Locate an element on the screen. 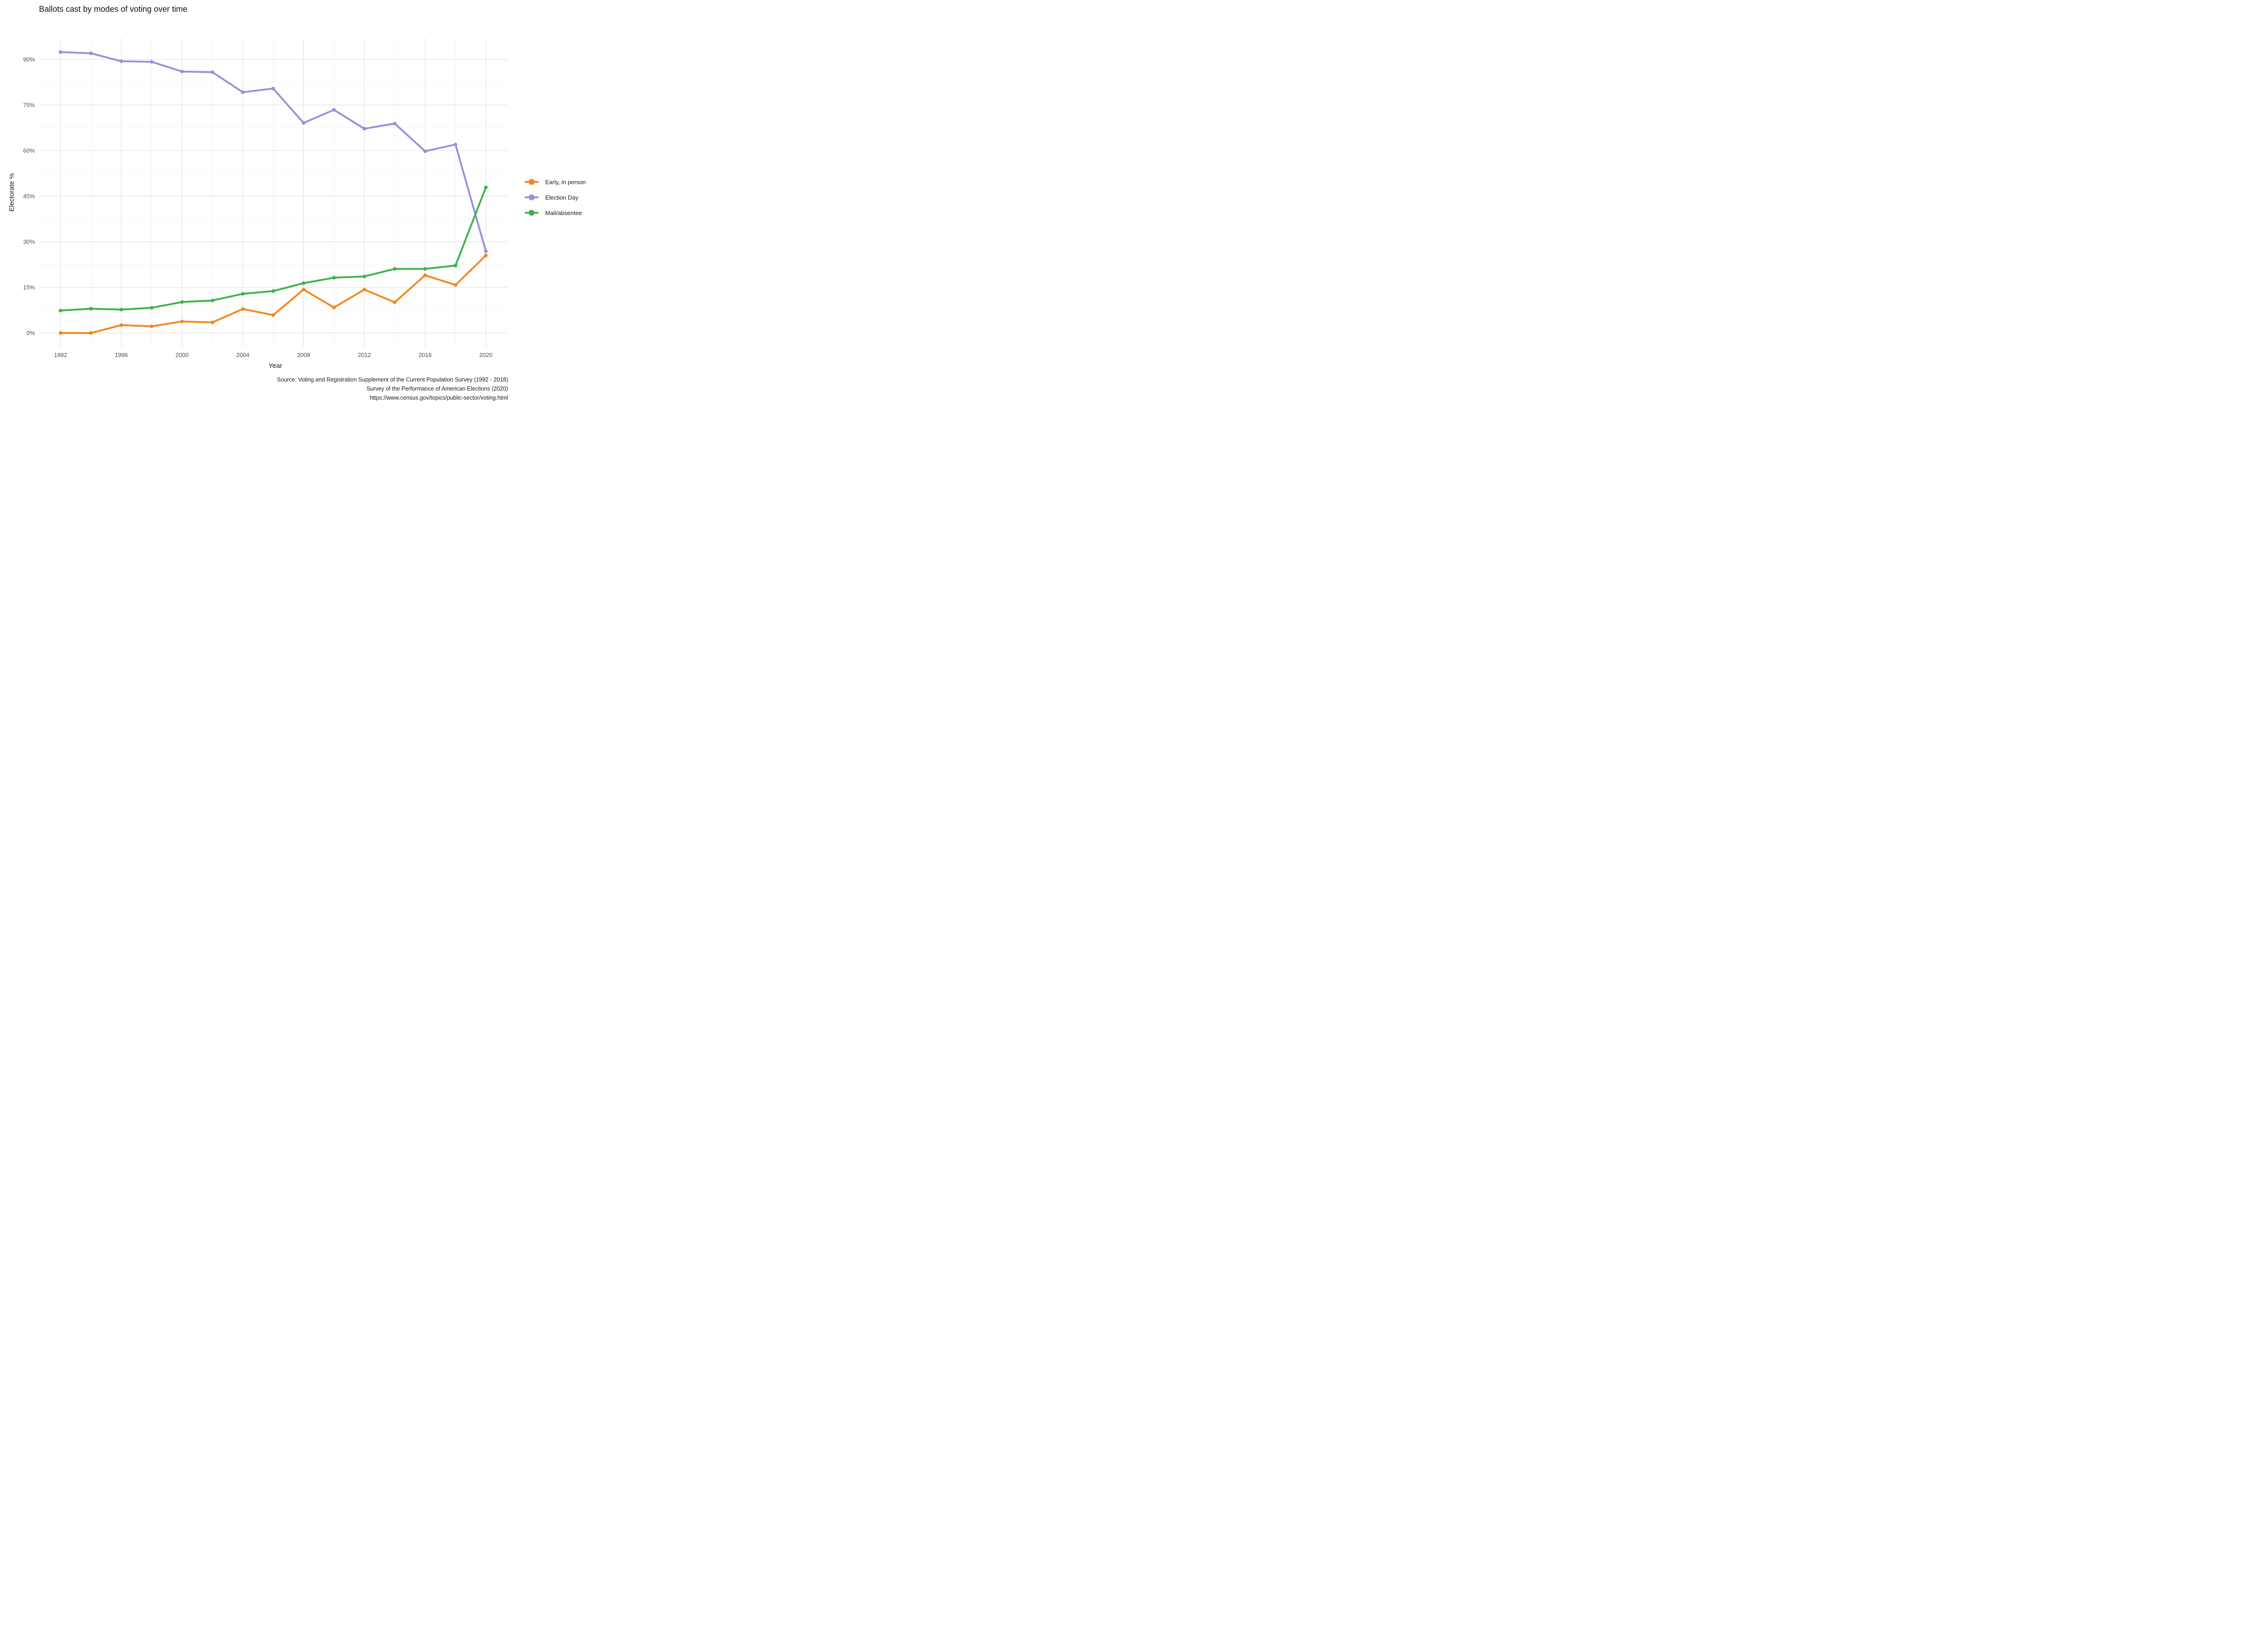 The height and width of the screenshot is (1633, 2268). data-point-mail-absentee-2012 is located at coordinates (365, 276).